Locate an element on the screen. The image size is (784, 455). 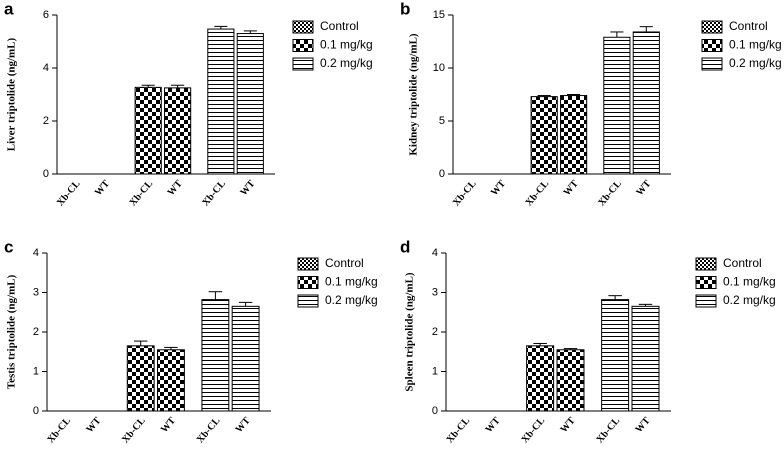
y-tick-label: 6 is located at coordinates (46, 15).